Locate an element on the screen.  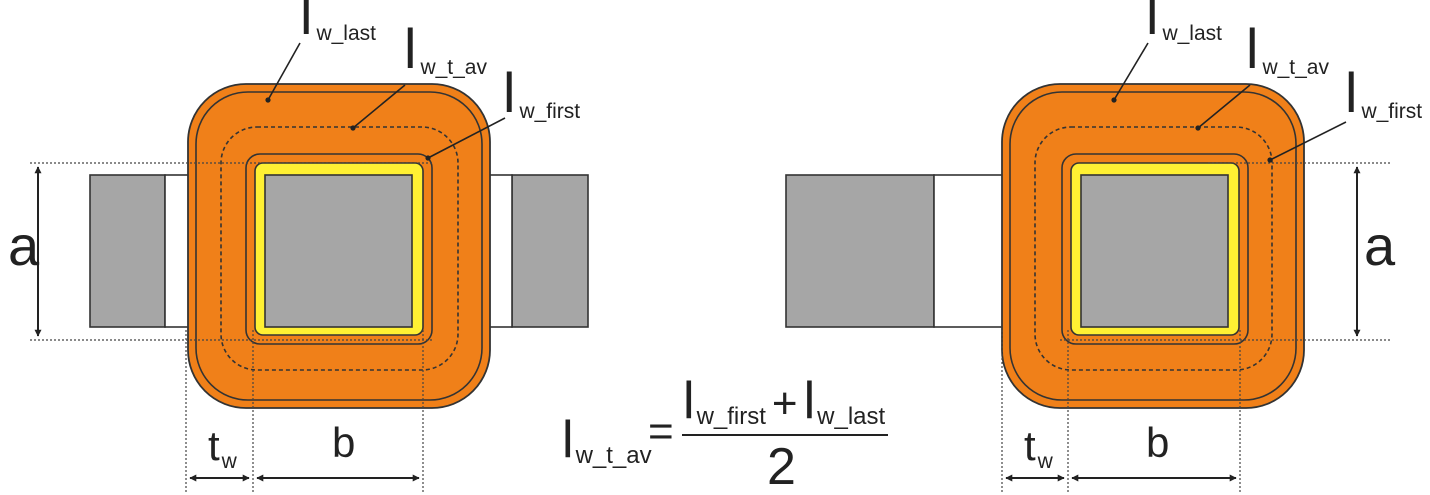
left-label-l-last: l w_last is located at coordinates (338, 23).